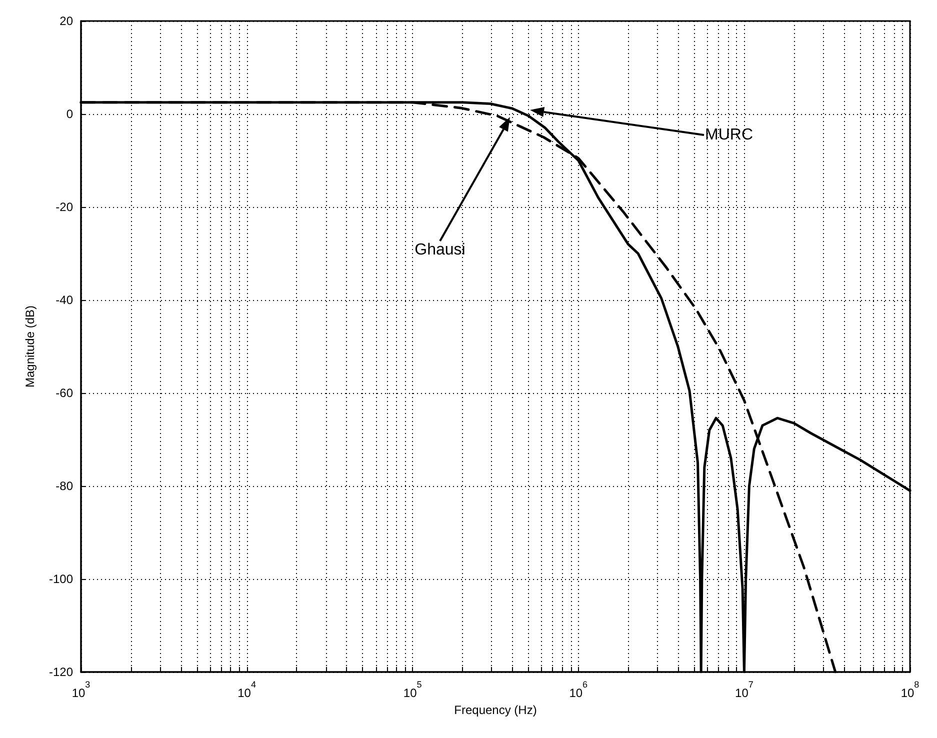  I want to click on annotation: Ghausi, so click(440, 250).